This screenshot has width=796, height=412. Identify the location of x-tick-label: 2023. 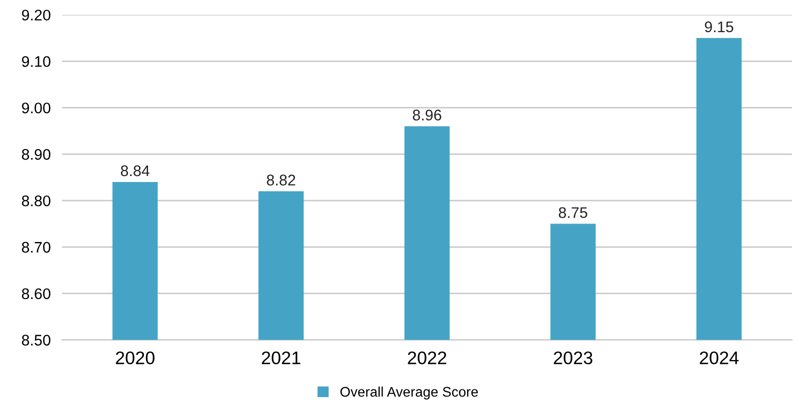
(573, 357).